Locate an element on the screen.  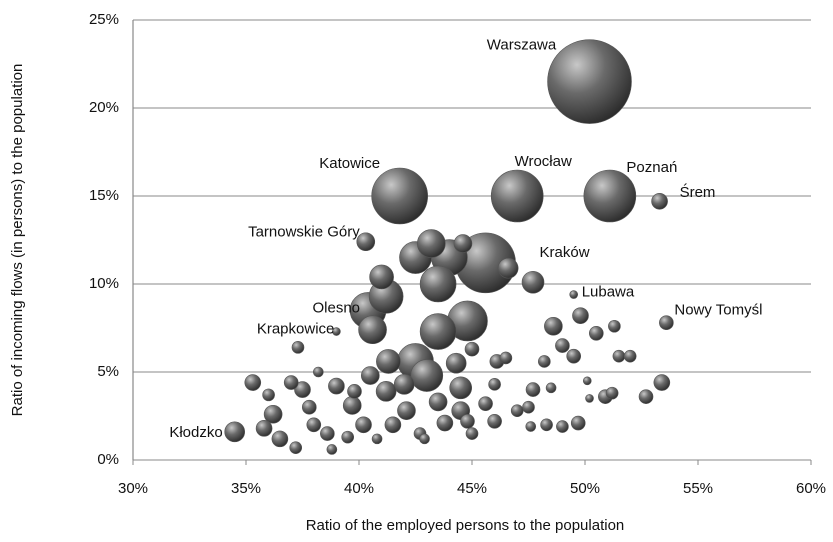
x-tick-label: 40% is located at coordinates (359, 488).